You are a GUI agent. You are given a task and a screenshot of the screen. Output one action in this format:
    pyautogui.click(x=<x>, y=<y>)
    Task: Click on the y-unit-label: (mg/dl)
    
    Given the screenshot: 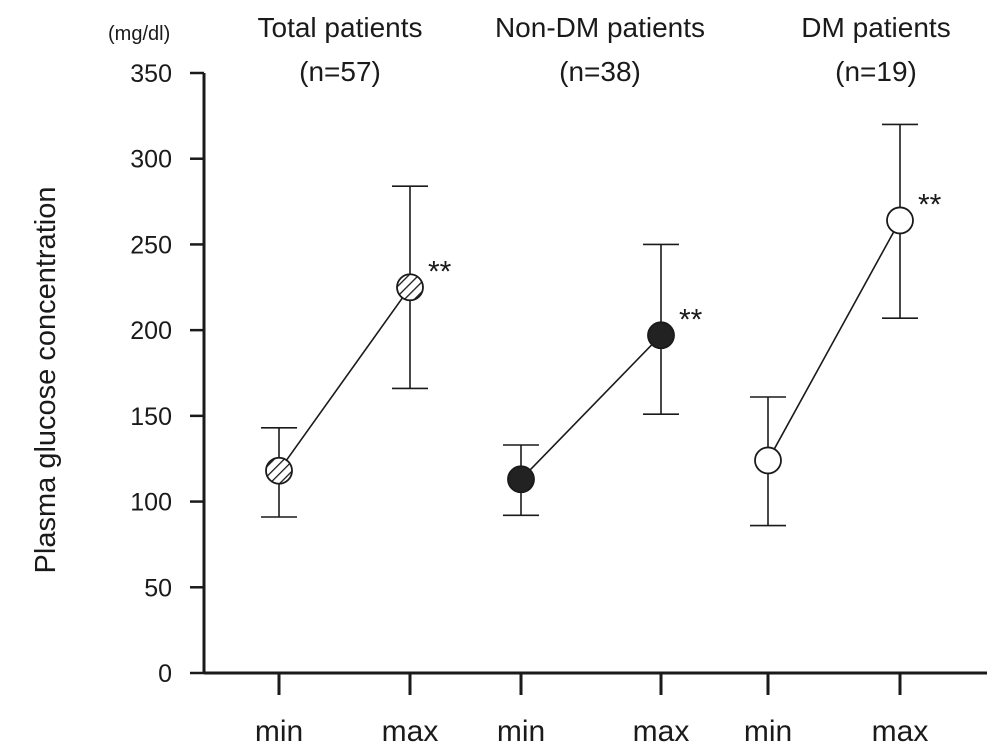 What is the action you would take?
    pyautogui.click(x=139, y=34)
    